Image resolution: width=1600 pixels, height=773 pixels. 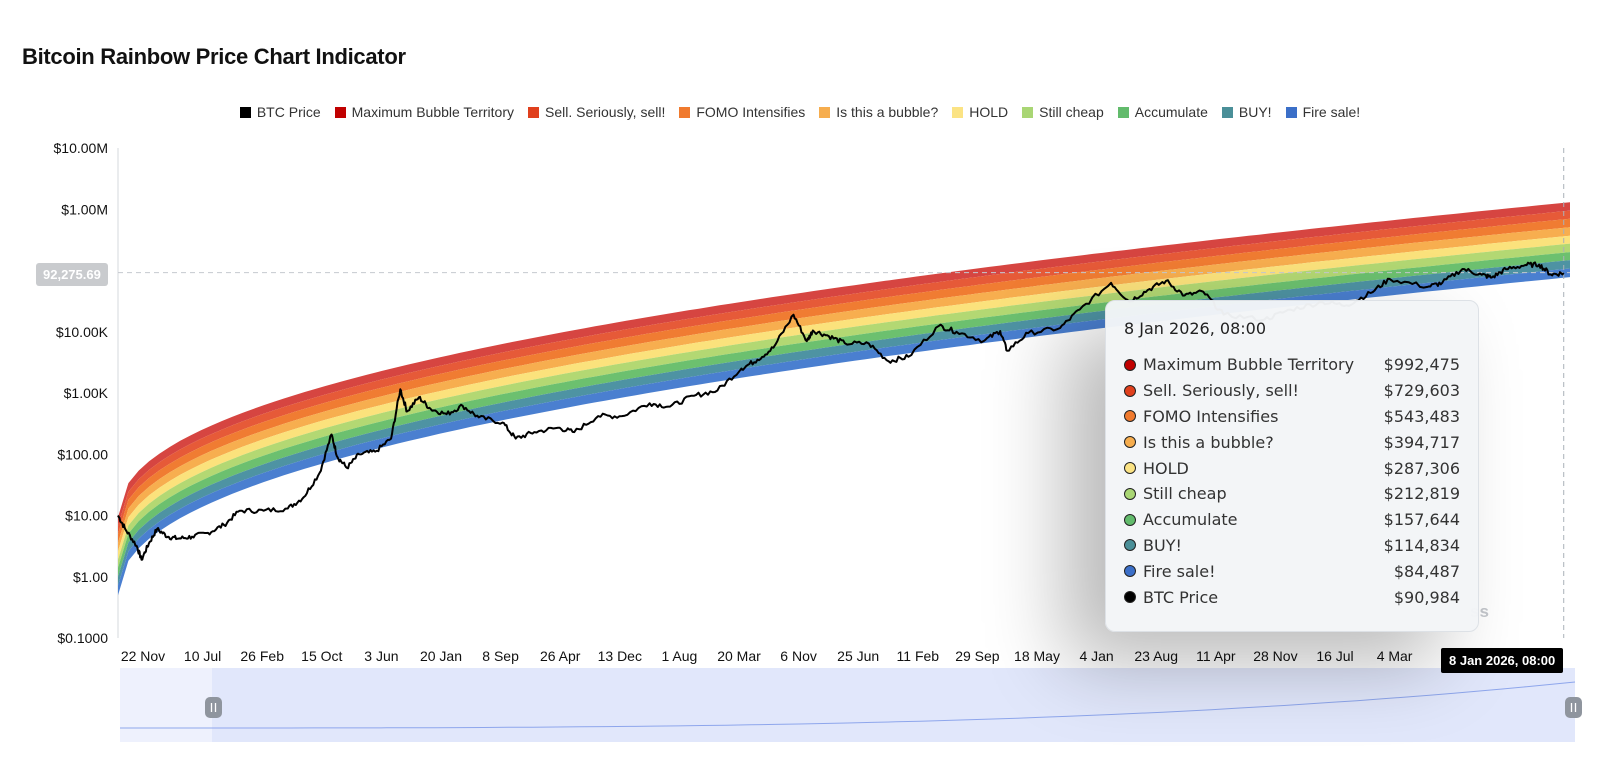 I want to click on crosshair-price-label: 92,275.69, so click(x=72, y=274).